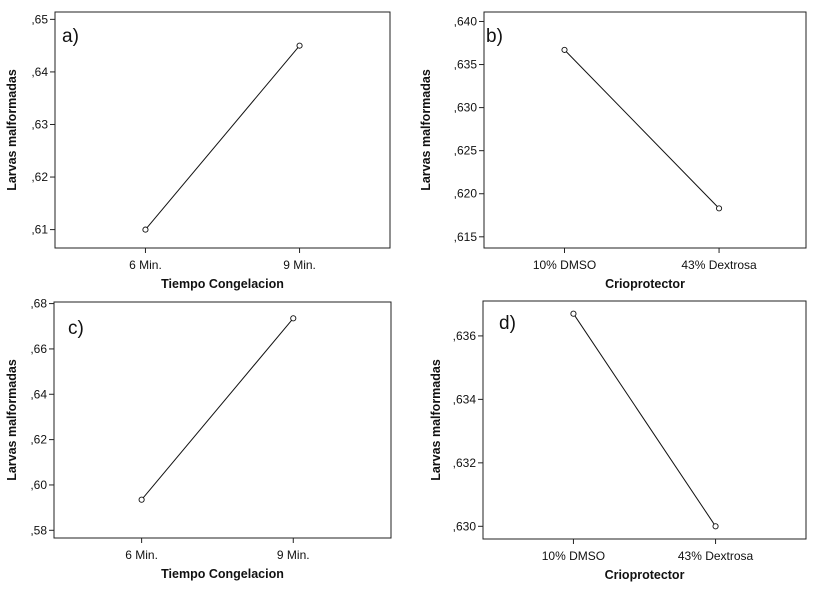 Image resolution: width=824 pixels, height=590 pixels. I want to click on panel-letter: b), so click(494, 36).